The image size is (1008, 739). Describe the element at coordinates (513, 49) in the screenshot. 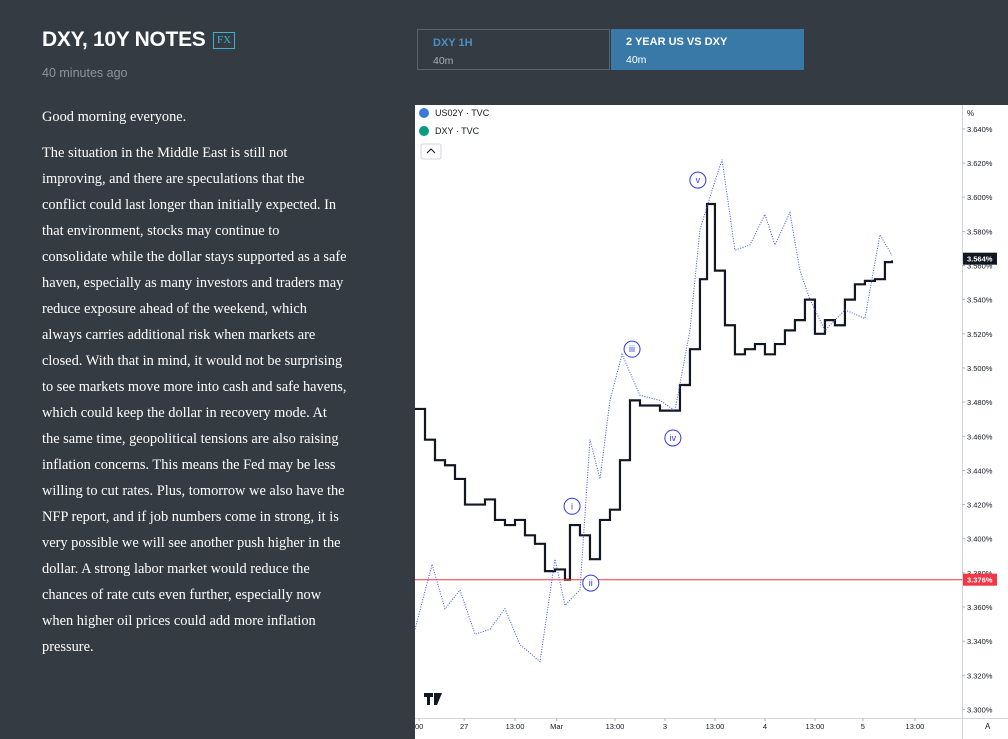

I see `tab: DXY 1H 40m` at that location.